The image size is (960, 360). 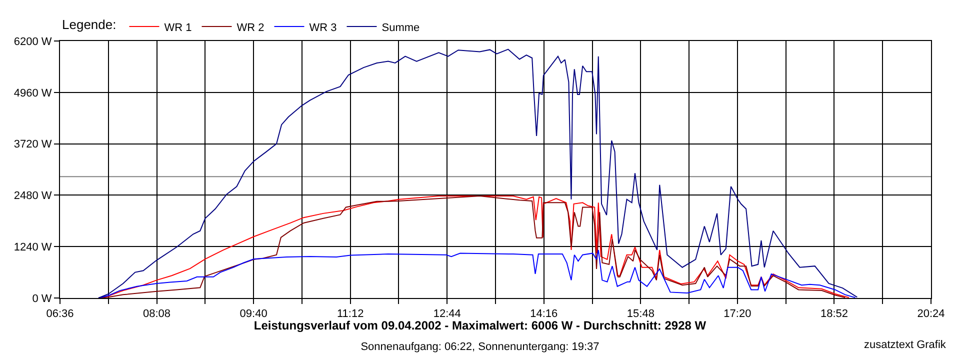 I want to click on x-tick-label: 18:52, so click(x=834, y=314).